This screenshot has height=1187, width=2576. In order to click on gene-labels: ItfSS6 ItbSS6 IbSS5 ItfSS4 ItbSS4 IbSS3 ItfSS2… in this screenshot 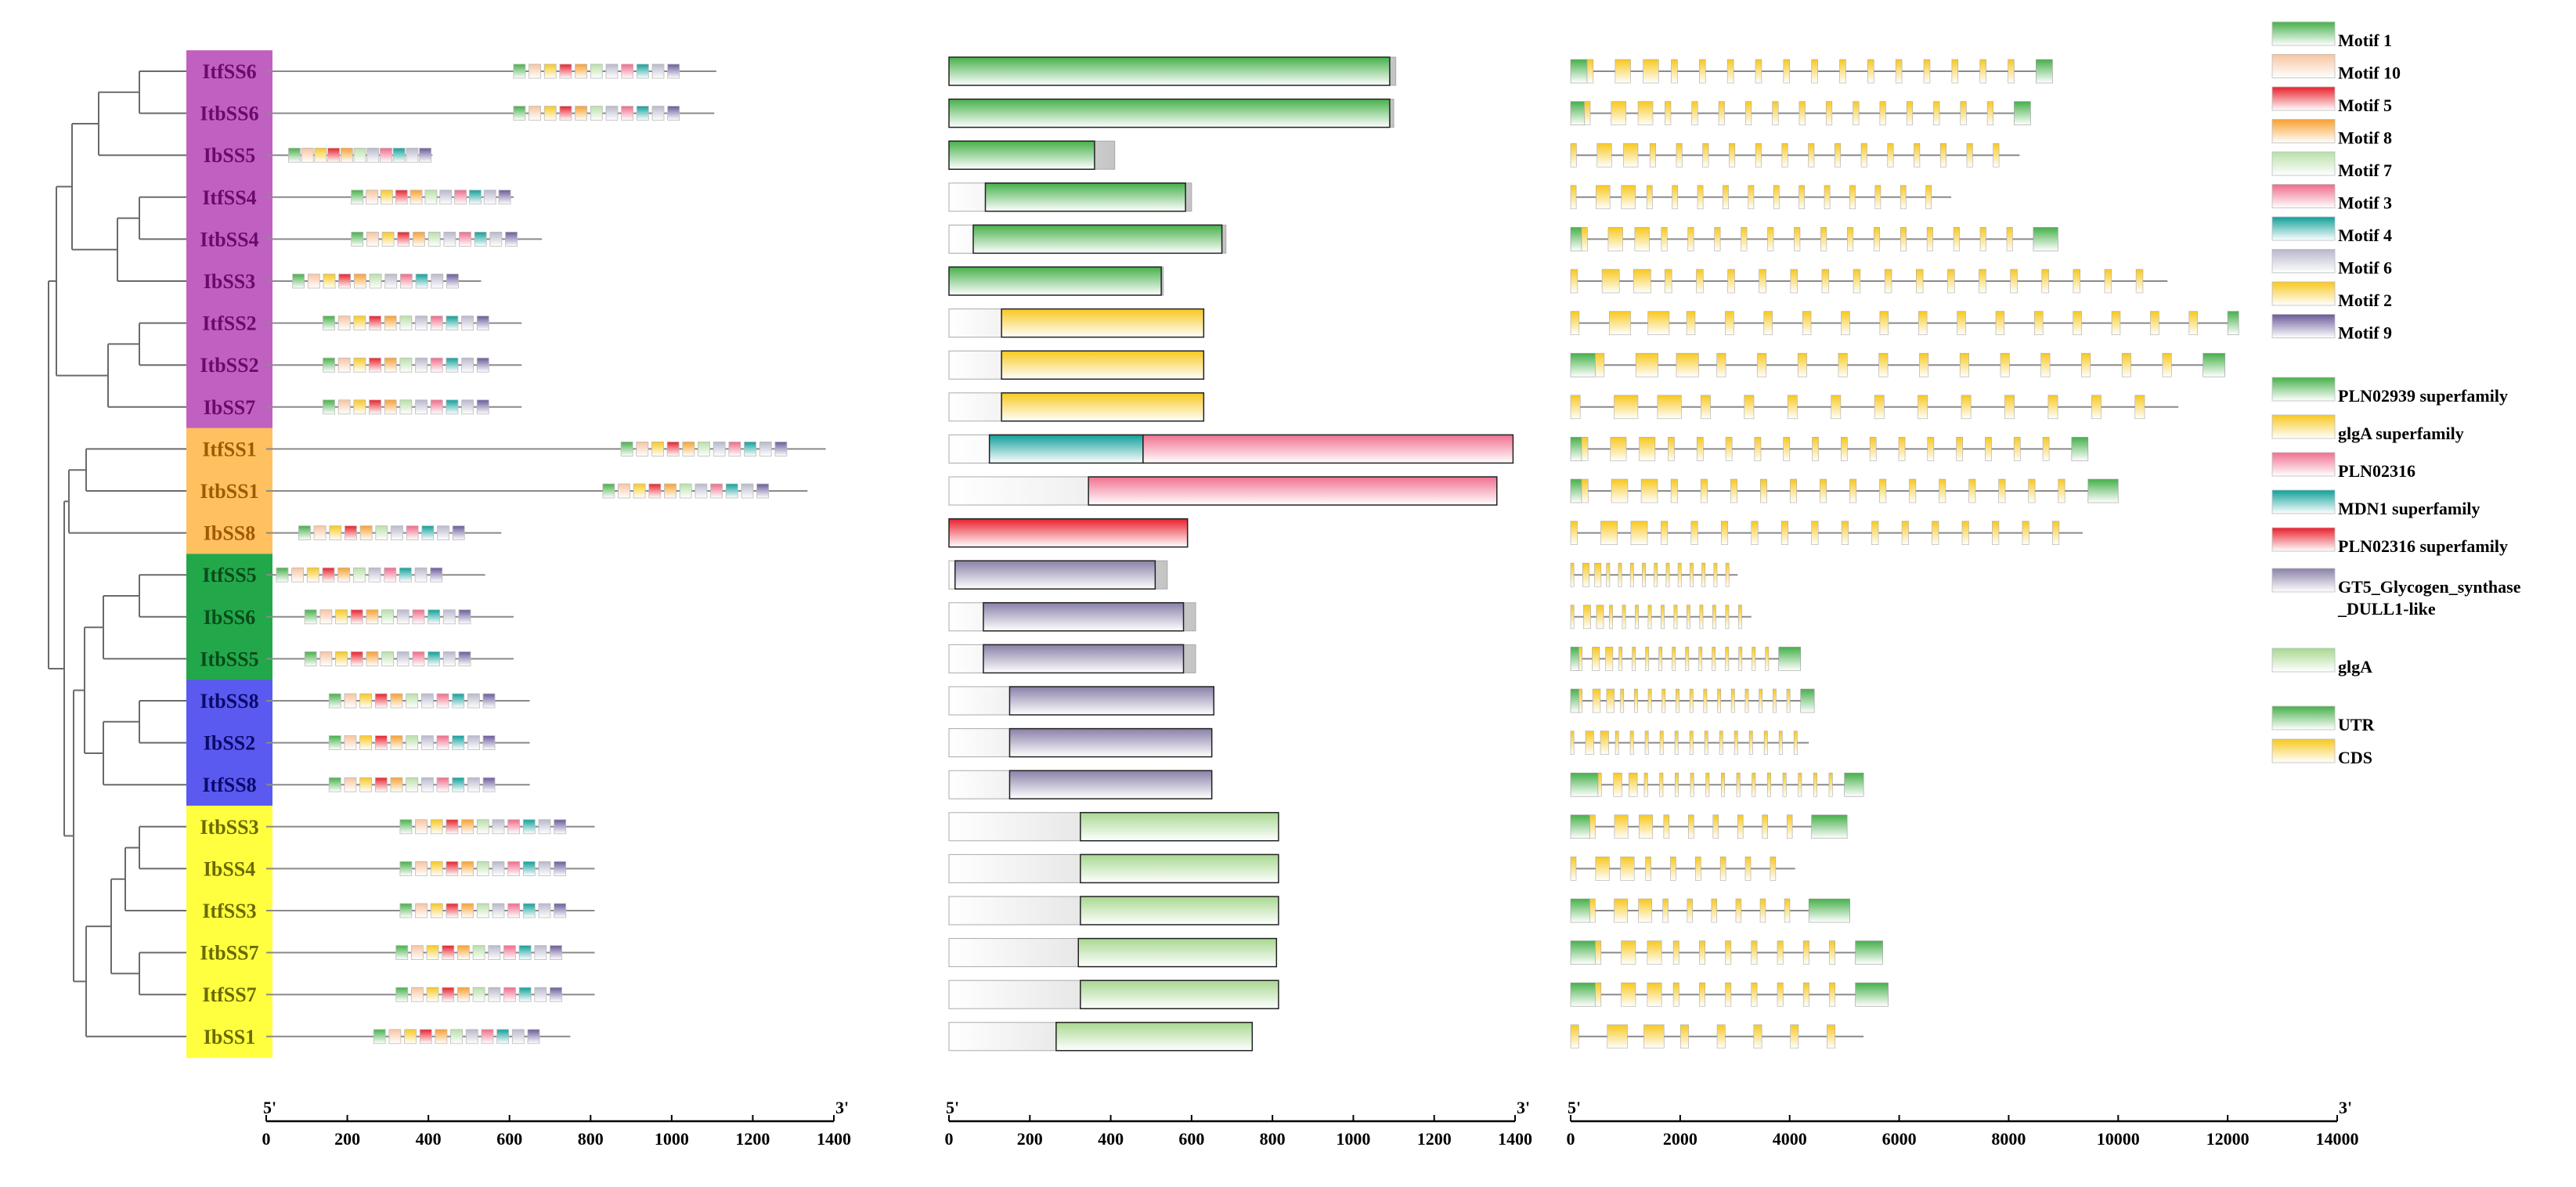, I will do `click(229, 554)`.